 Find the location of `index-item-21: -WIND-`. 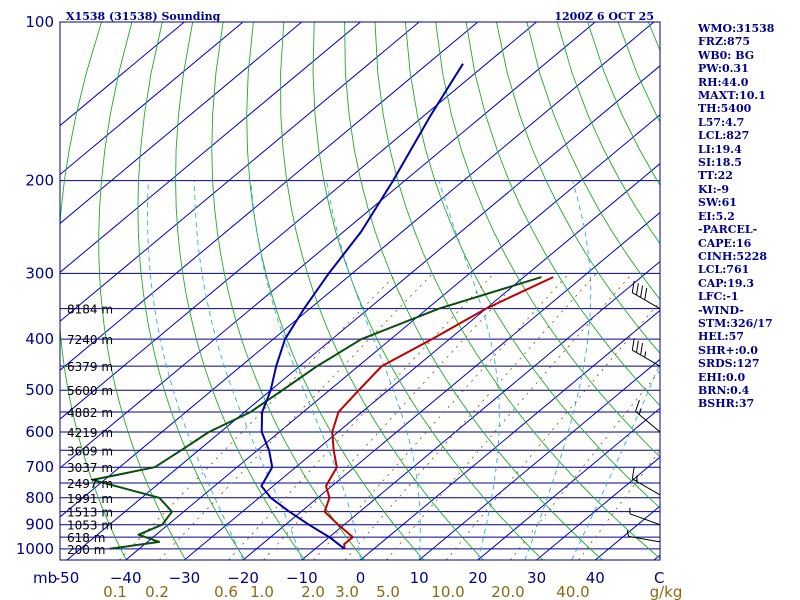

index-item-21: -WIND- is located at coordinates (721, 310).